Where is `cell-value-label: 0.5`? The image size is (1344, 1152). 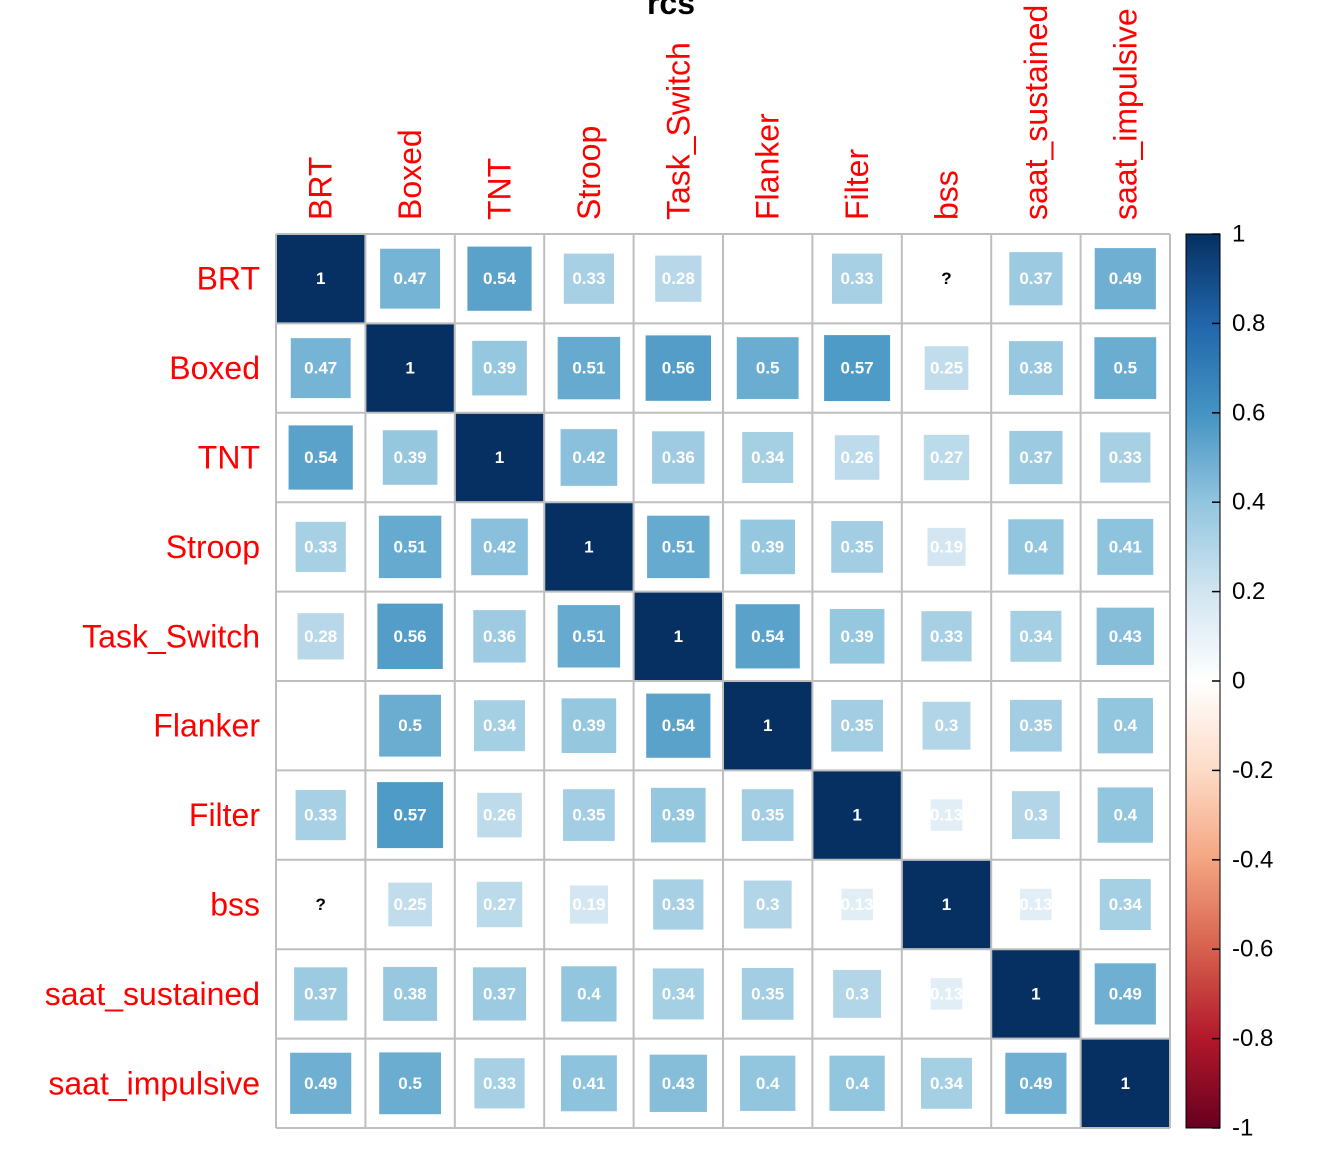
cell-value-label: 0.5 is located at coordinates (768, 368).